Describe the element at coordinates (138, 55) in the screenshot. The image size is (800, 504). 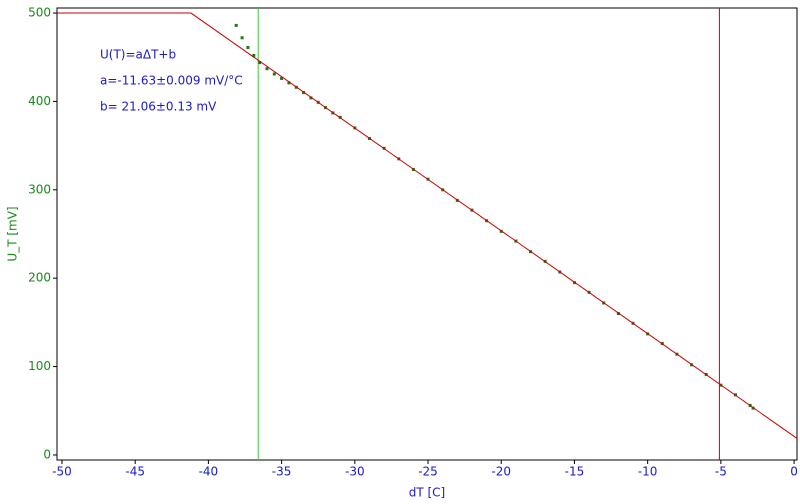
I see `annotation: U(T)=aΔT+b` at that location.